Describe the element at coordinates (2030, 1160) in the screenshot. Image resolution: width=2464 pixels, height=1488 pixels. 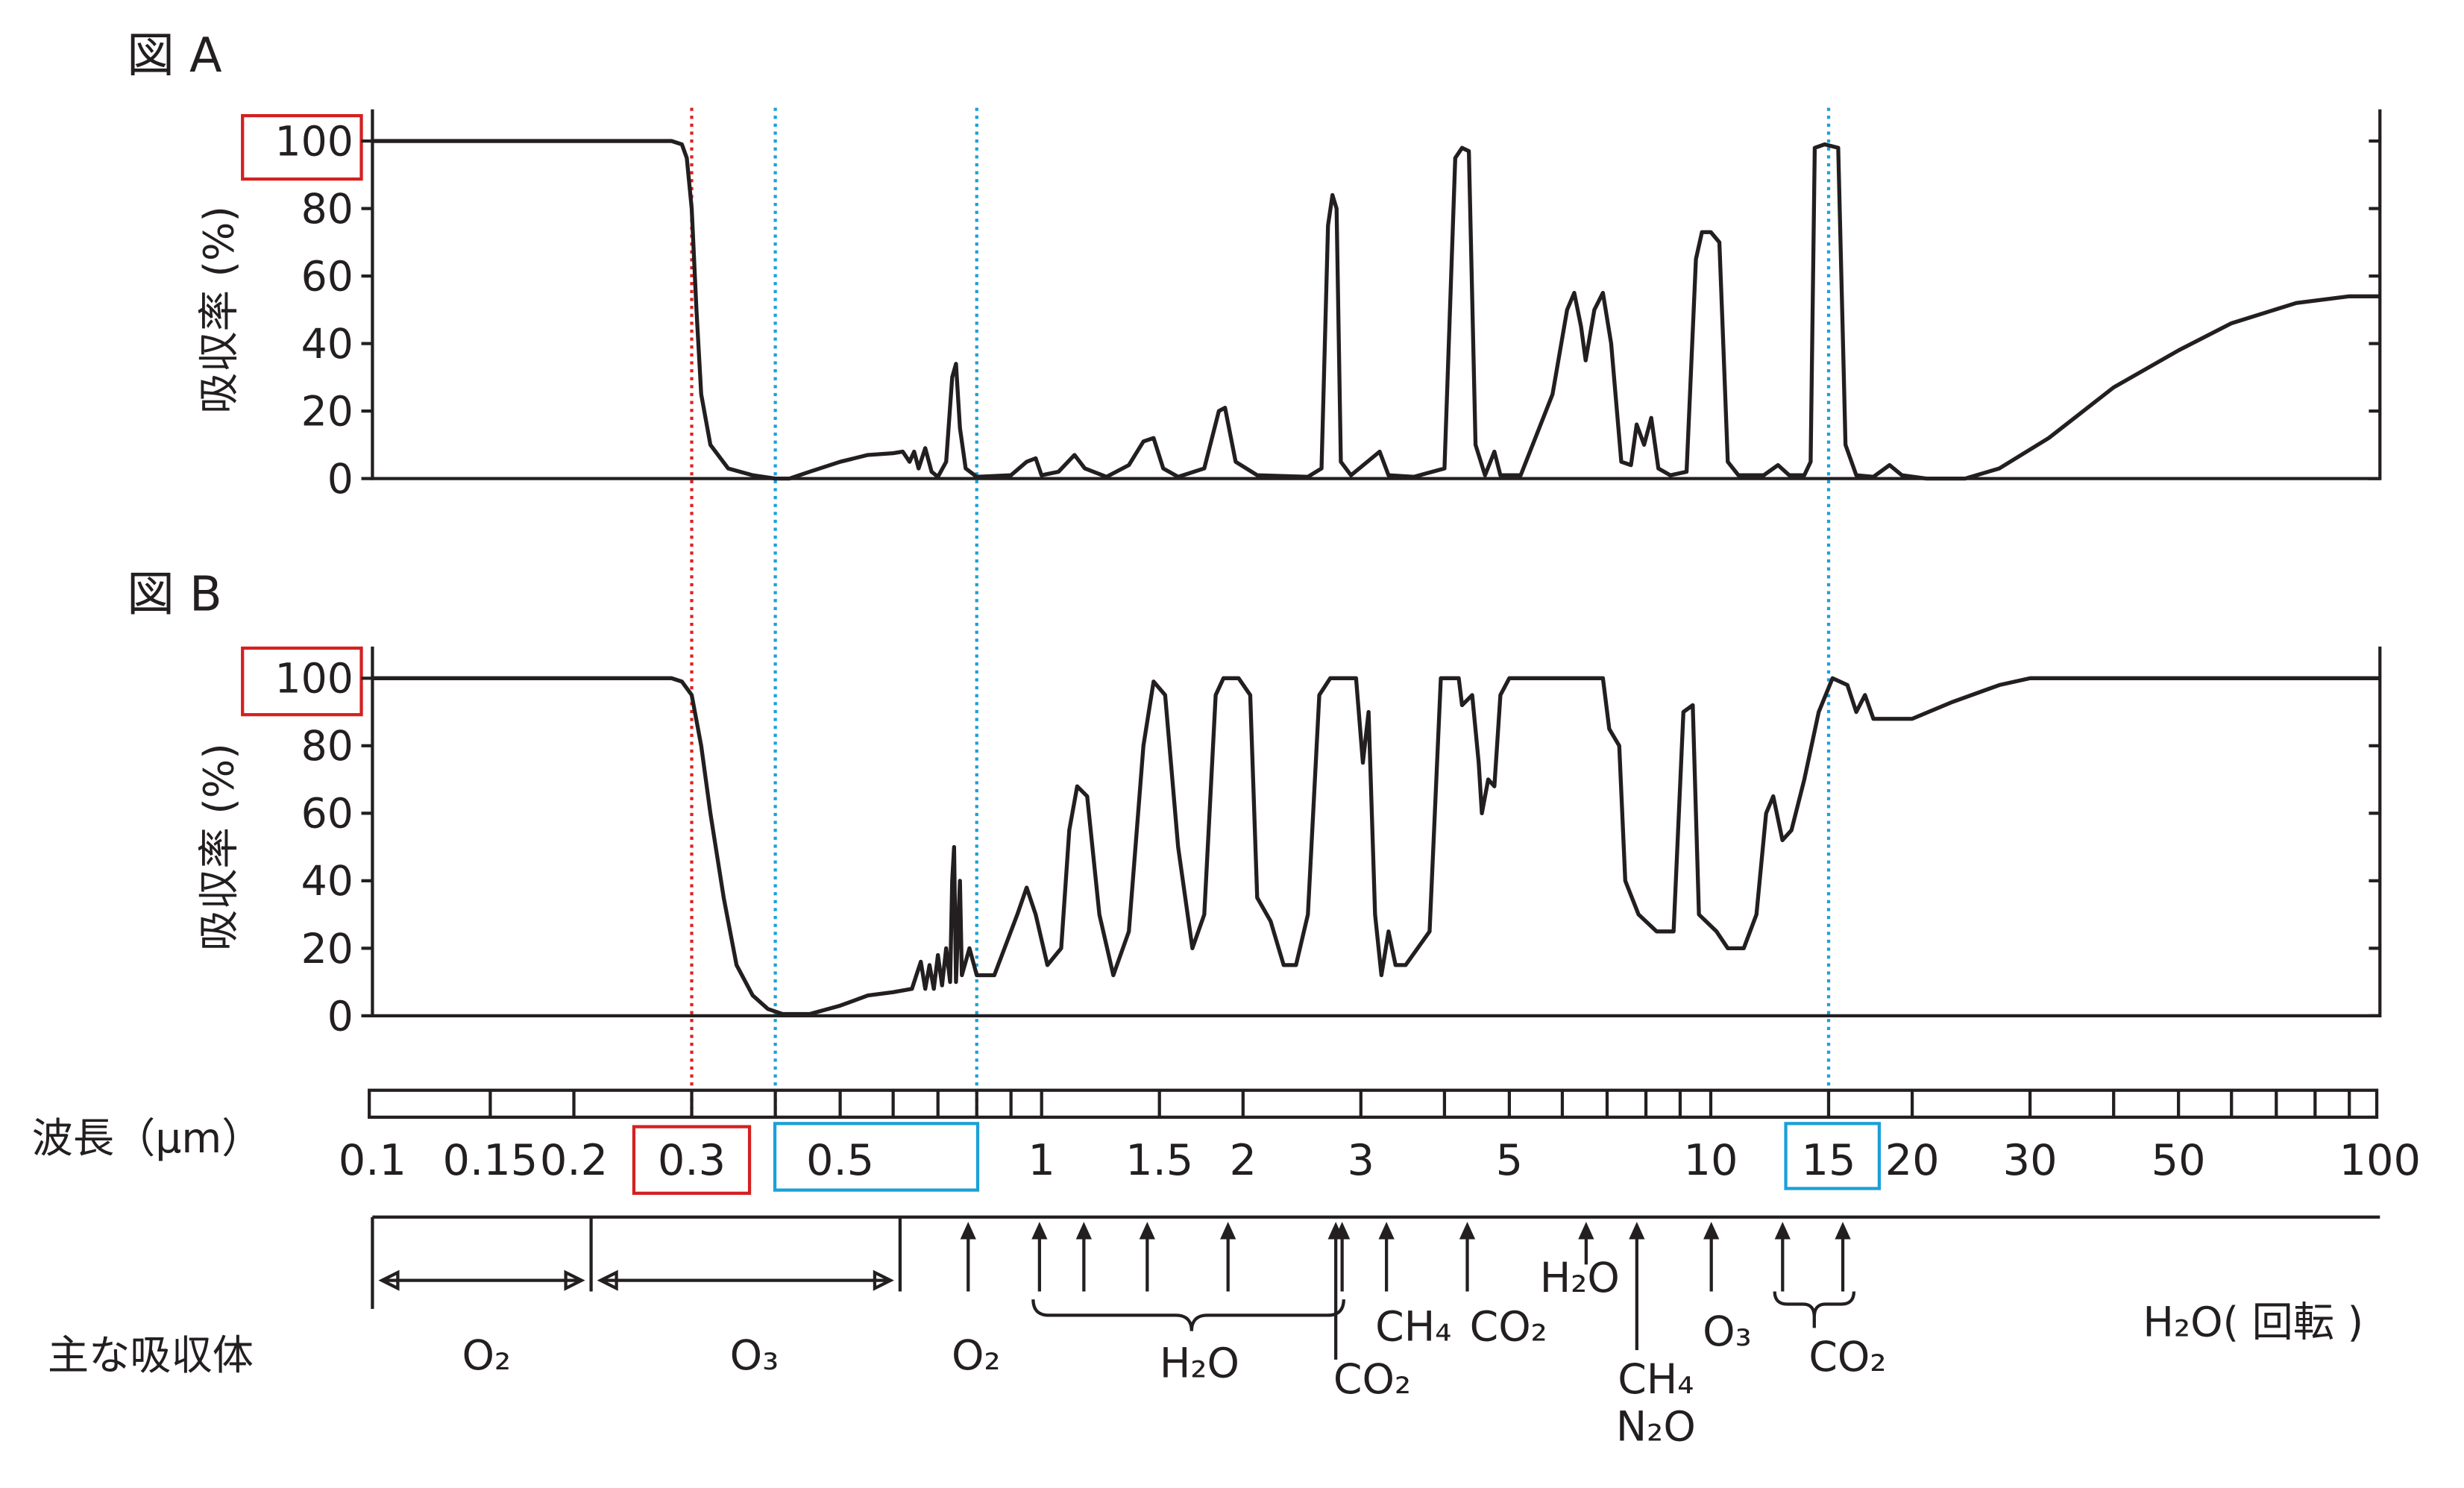
I see `x-tick-label: 30` at that location.